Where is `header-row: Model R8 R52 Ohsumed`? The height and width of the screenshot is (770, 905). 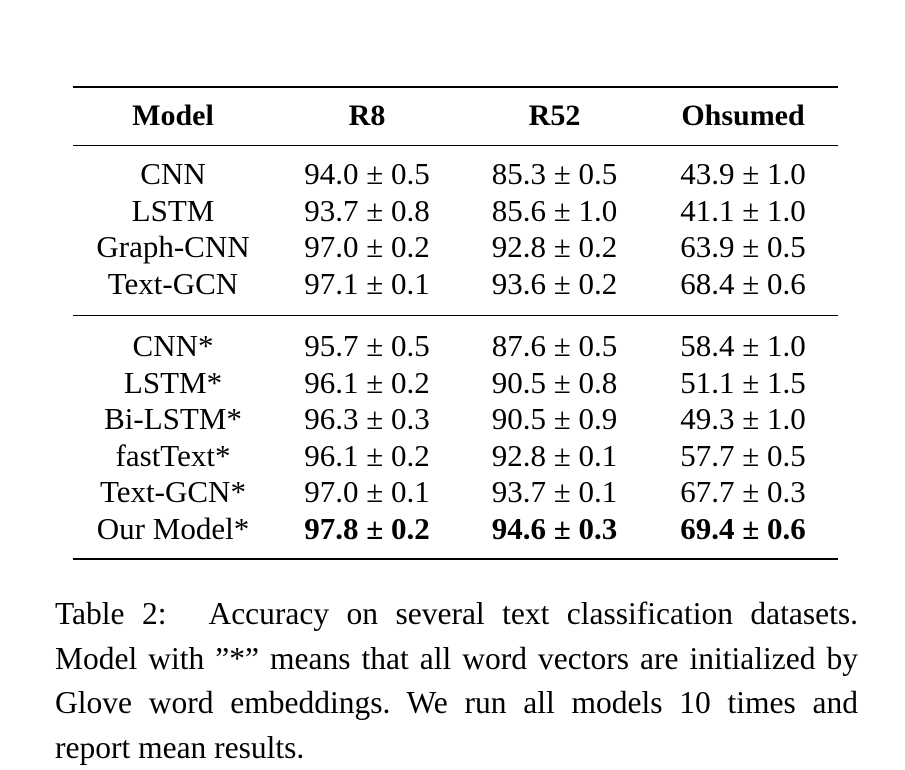
header-row: Model R8 R52 Ohsumed is located at coordinates (455, 116).